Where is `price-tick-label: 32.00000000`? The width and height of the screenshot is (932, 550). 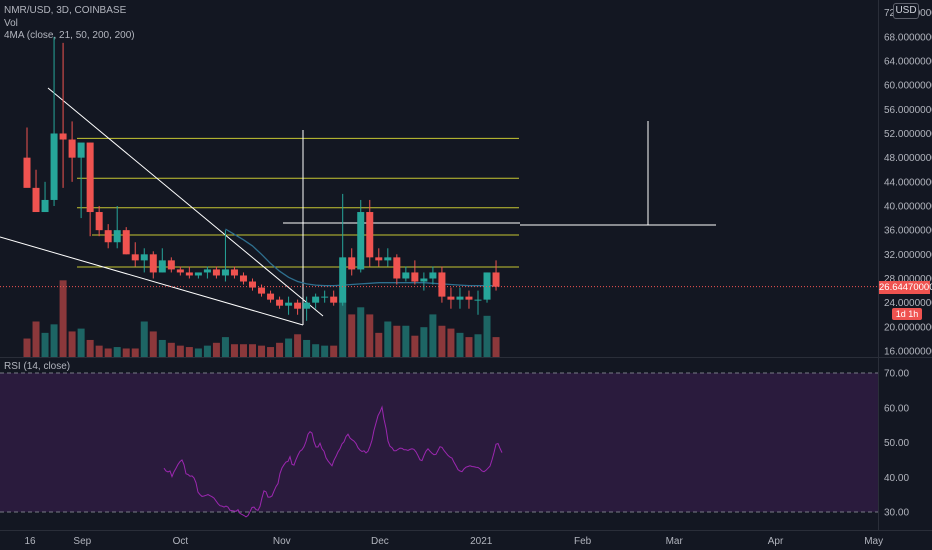 price-tick-label: 32.00000000 is located at coordinates (908, 255).